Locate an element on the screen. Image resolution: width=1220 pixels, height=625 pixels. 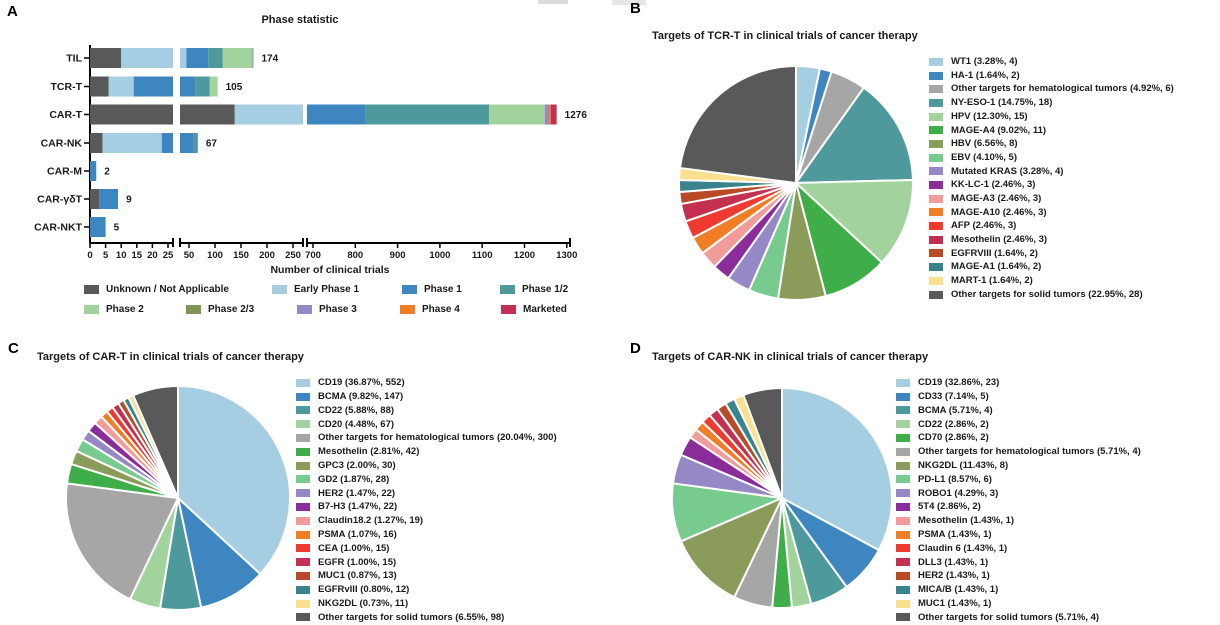
phase-legend-item: Phase 1 is located at coordinates (432, 289).